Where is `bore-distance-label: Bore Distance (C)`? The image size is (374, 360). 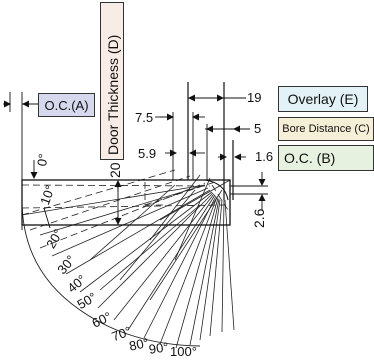
bore-distance-label: Bore Distance (C) is located at coordinates (326, 129).